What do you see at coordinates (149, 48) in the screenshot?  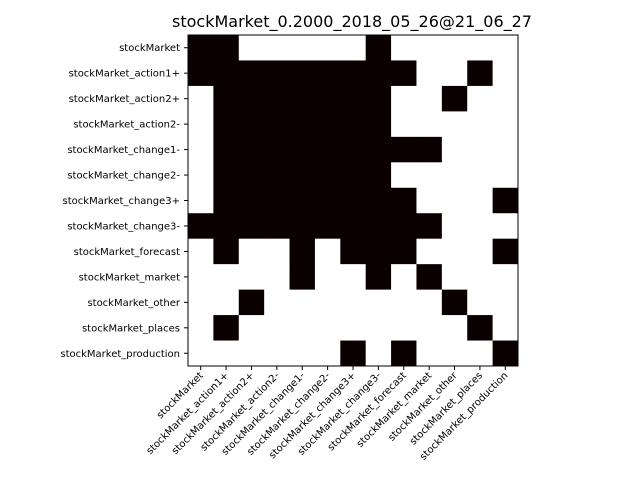 I see `y-tick-label: stockMarket` at bounding box center [149, 48].